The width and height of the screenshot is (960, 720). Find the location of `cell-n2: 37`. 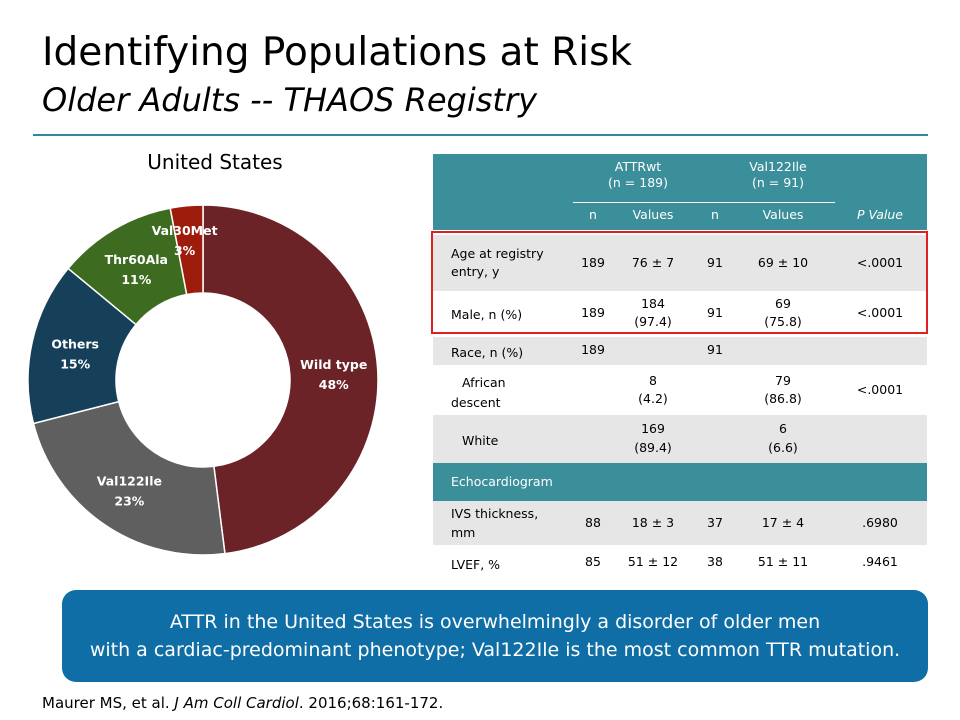

cell-n2: 37 is located at coordinates (715, 522).